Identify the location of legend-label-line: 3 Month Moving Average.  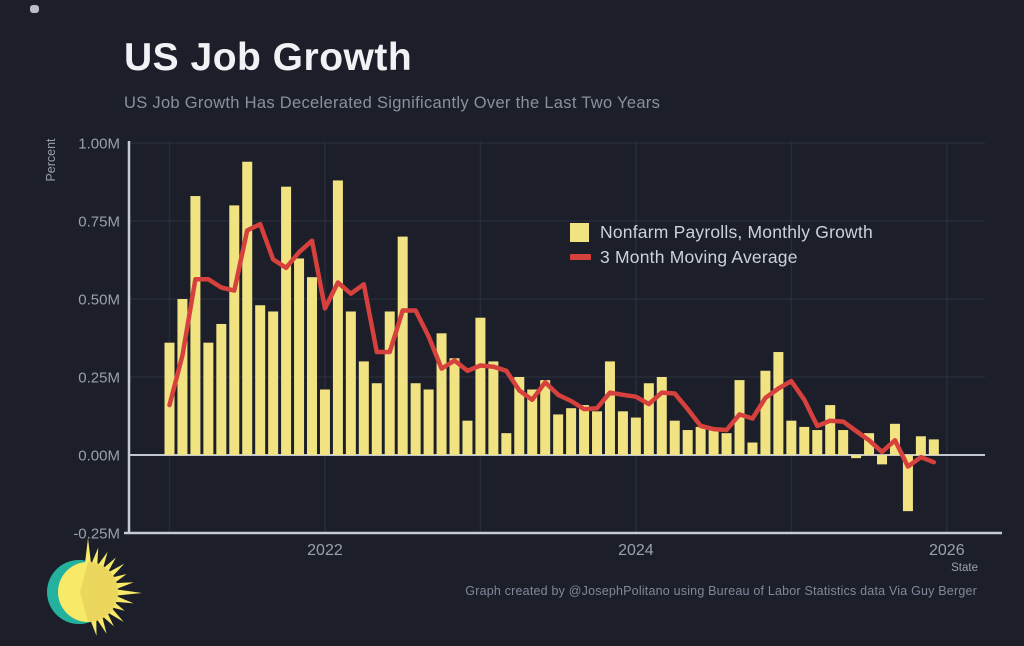
(699, 256).